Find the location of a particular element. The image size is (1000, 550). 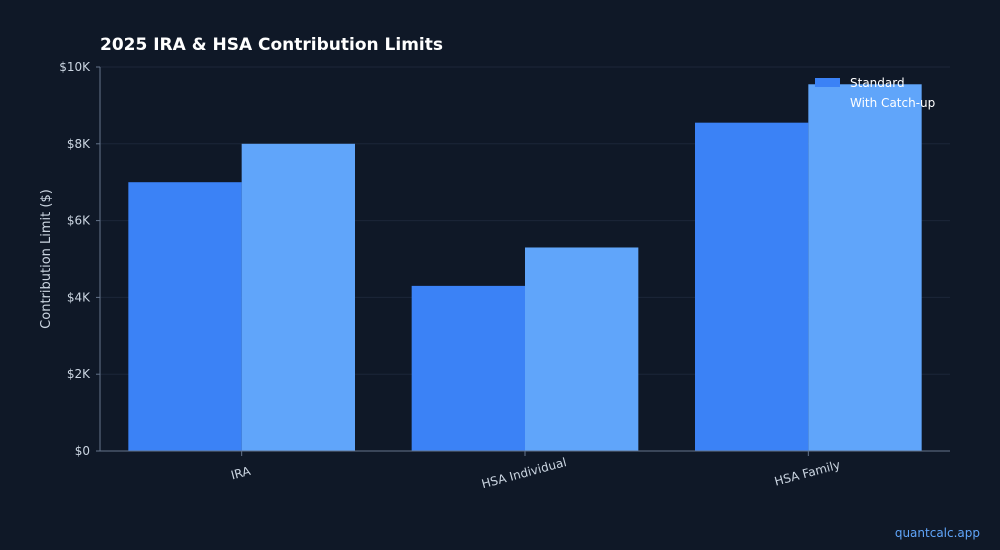

legend: Standard With Catch-up is located at coordinates (875, 93).